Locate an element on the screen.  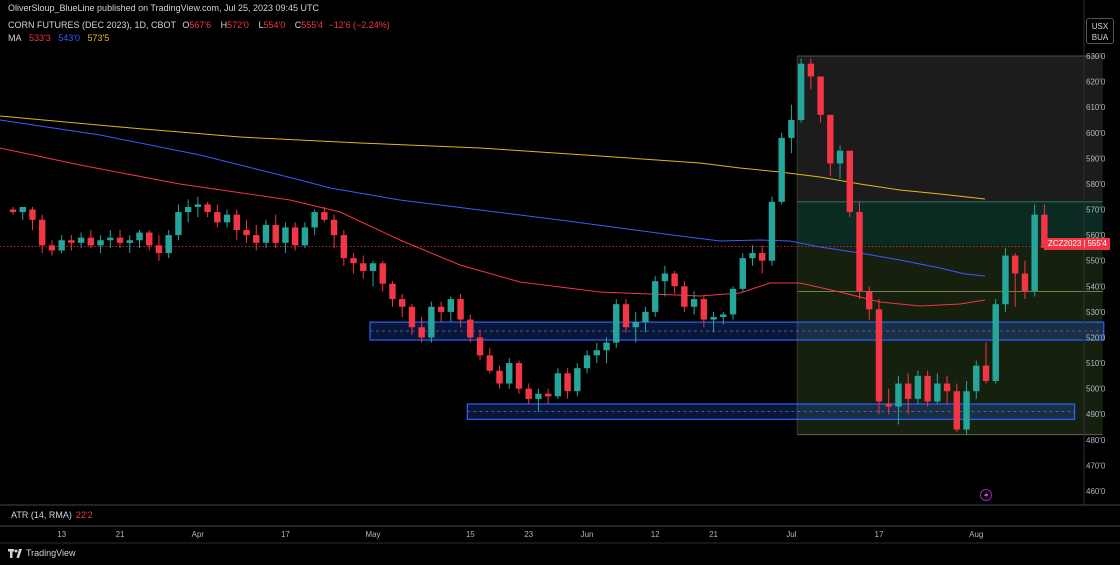
price-tick-label: 630'0 is located at coordinates (1096, 56).